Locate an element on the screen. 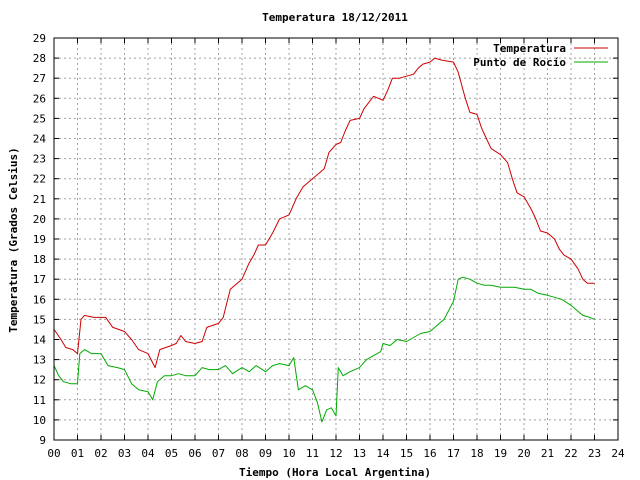 The width and height of the screenshot is (640, 480). x-tick-label: 07 is located at coordinates (218, 453).